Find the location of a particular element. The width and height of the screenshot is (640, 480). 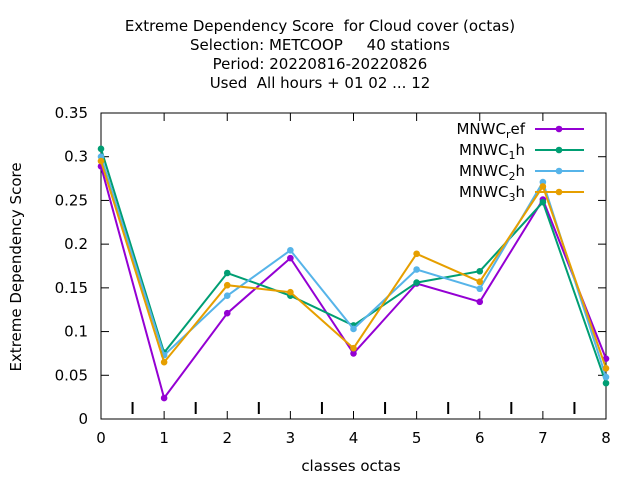

x-tick-label: 6 is located at coordinates (480, 438).